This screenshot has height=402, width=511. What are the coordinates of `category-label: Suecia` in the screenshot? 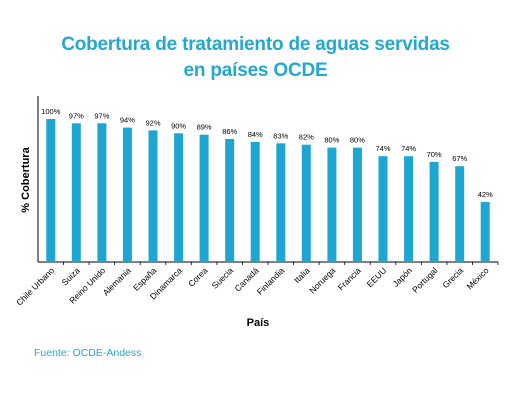 It's located at (223, 278).